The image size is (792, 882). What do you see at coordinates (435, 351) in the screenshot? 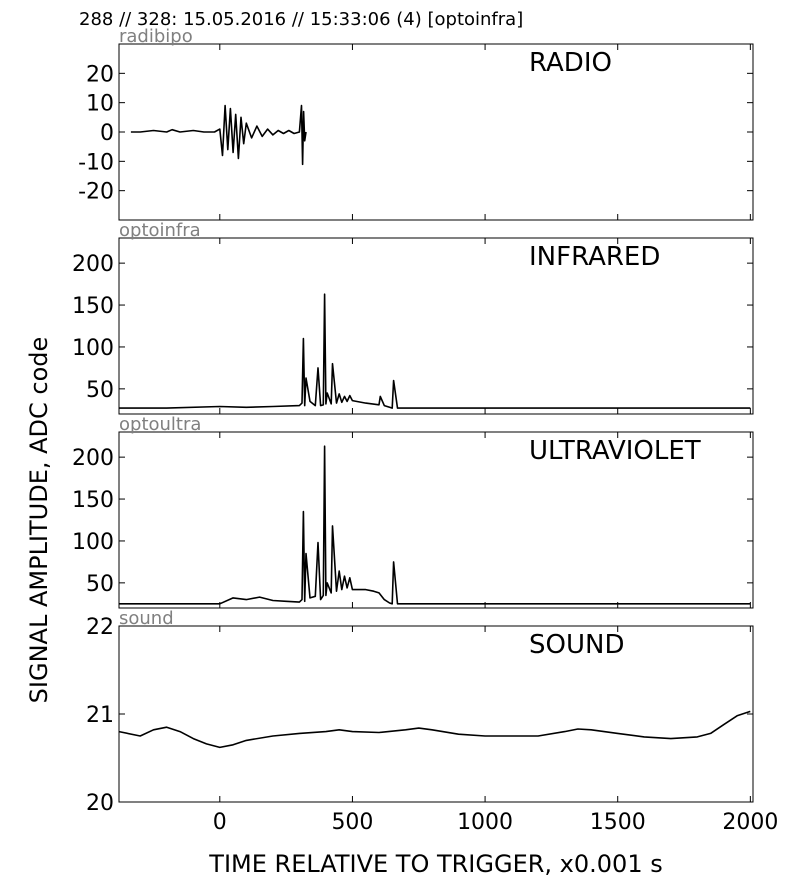
I see `signal-trace-infrared` at bounding box center [435, 351].